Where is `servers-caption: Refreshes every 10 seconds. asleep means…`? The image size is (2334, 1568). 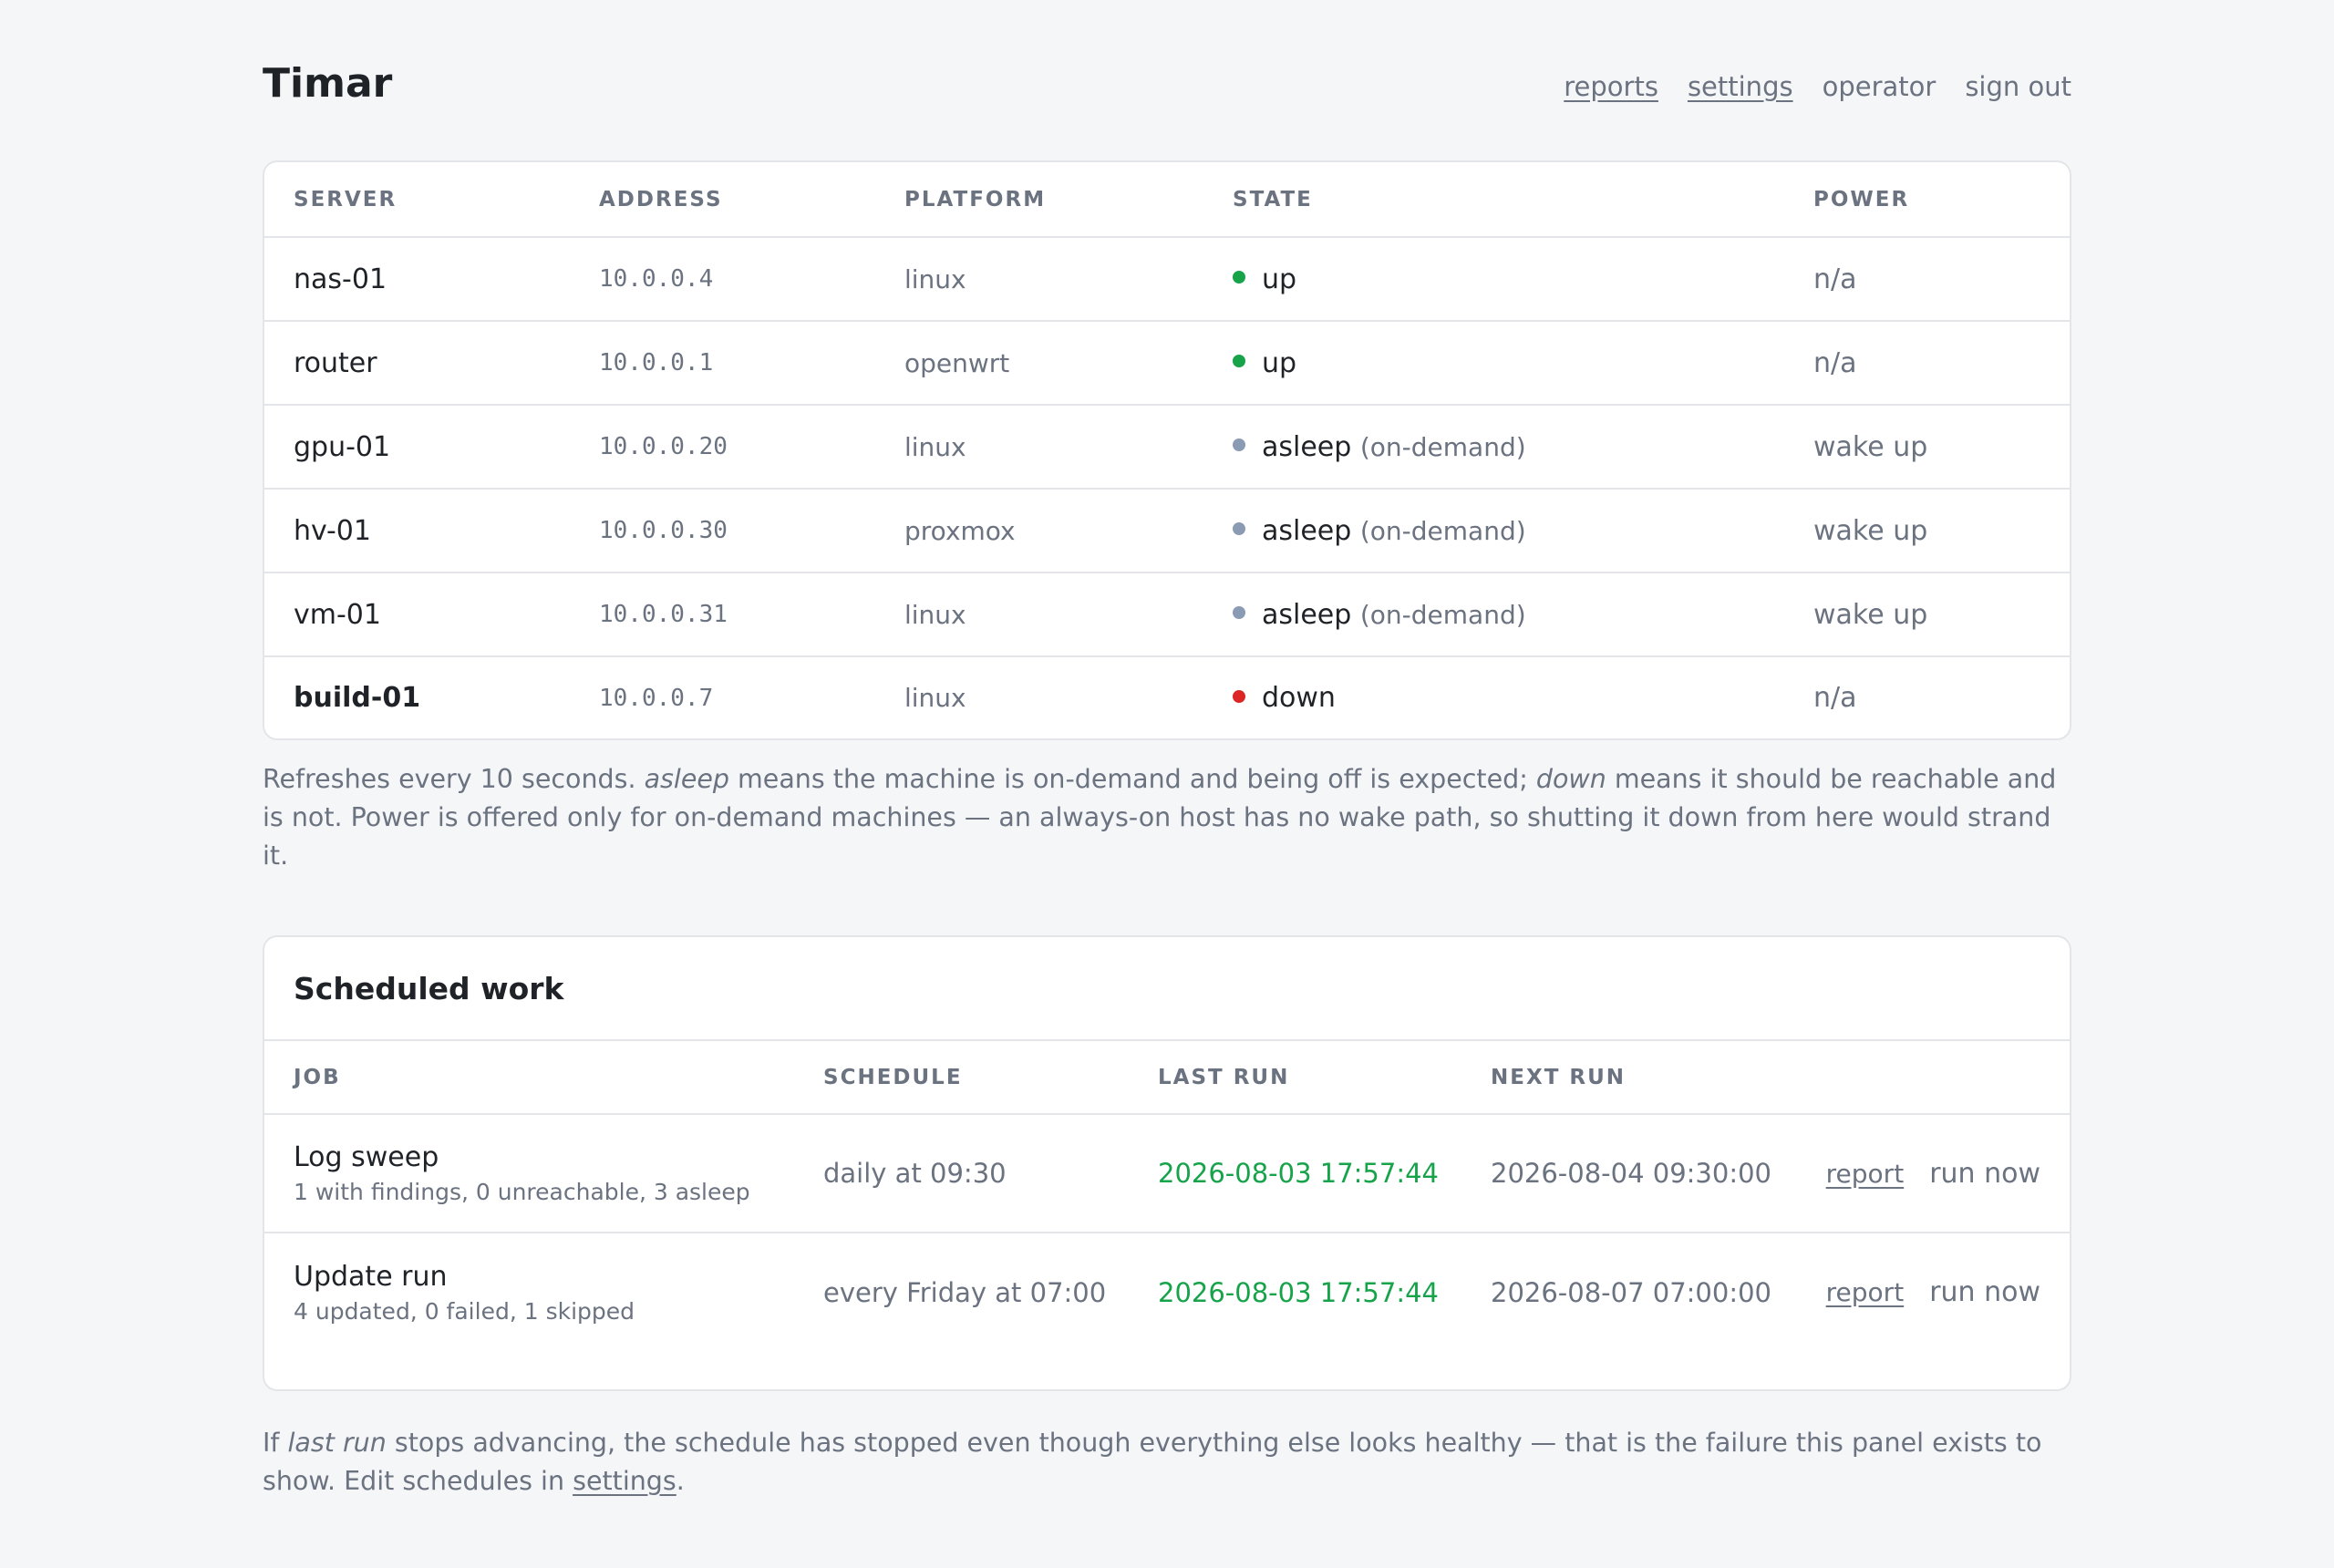
servers-caption: Refreshes every 10 seconds. asleep means… is located at coordinates (1167, 817).